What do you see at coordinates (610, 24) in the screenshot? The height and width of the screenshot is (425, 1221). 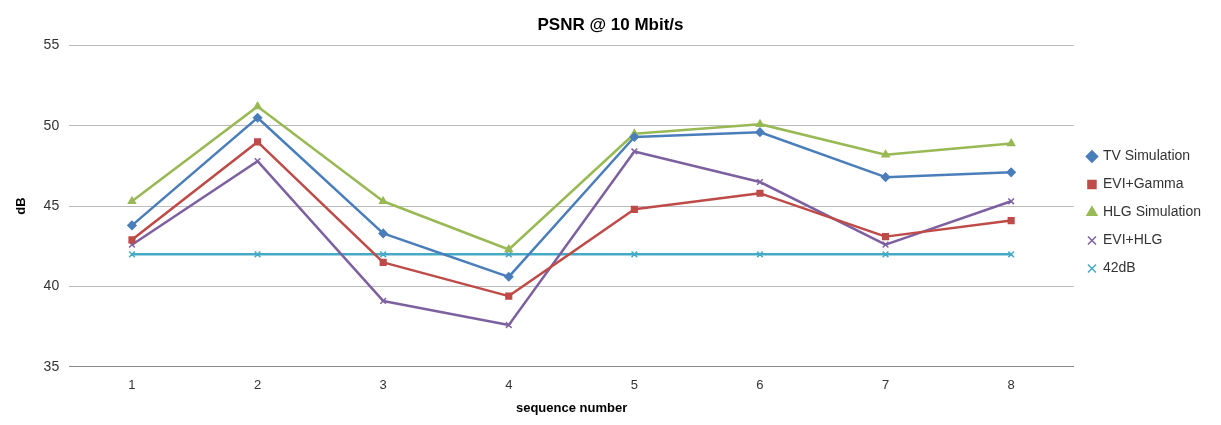 I see `chart-title: PSNR @ 10 Mbit/s` at bounding box center [610, 24].